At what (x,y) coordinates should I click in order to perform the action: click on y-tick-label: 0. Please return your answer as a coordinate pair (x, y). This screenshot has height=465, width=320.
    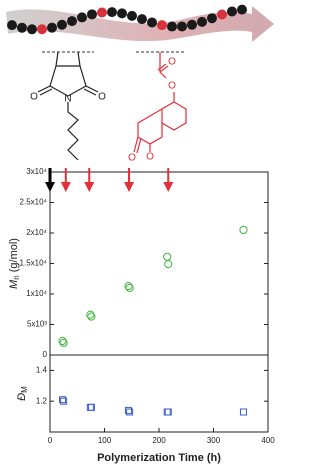
    Looking at the image, I should click on (45, 354).